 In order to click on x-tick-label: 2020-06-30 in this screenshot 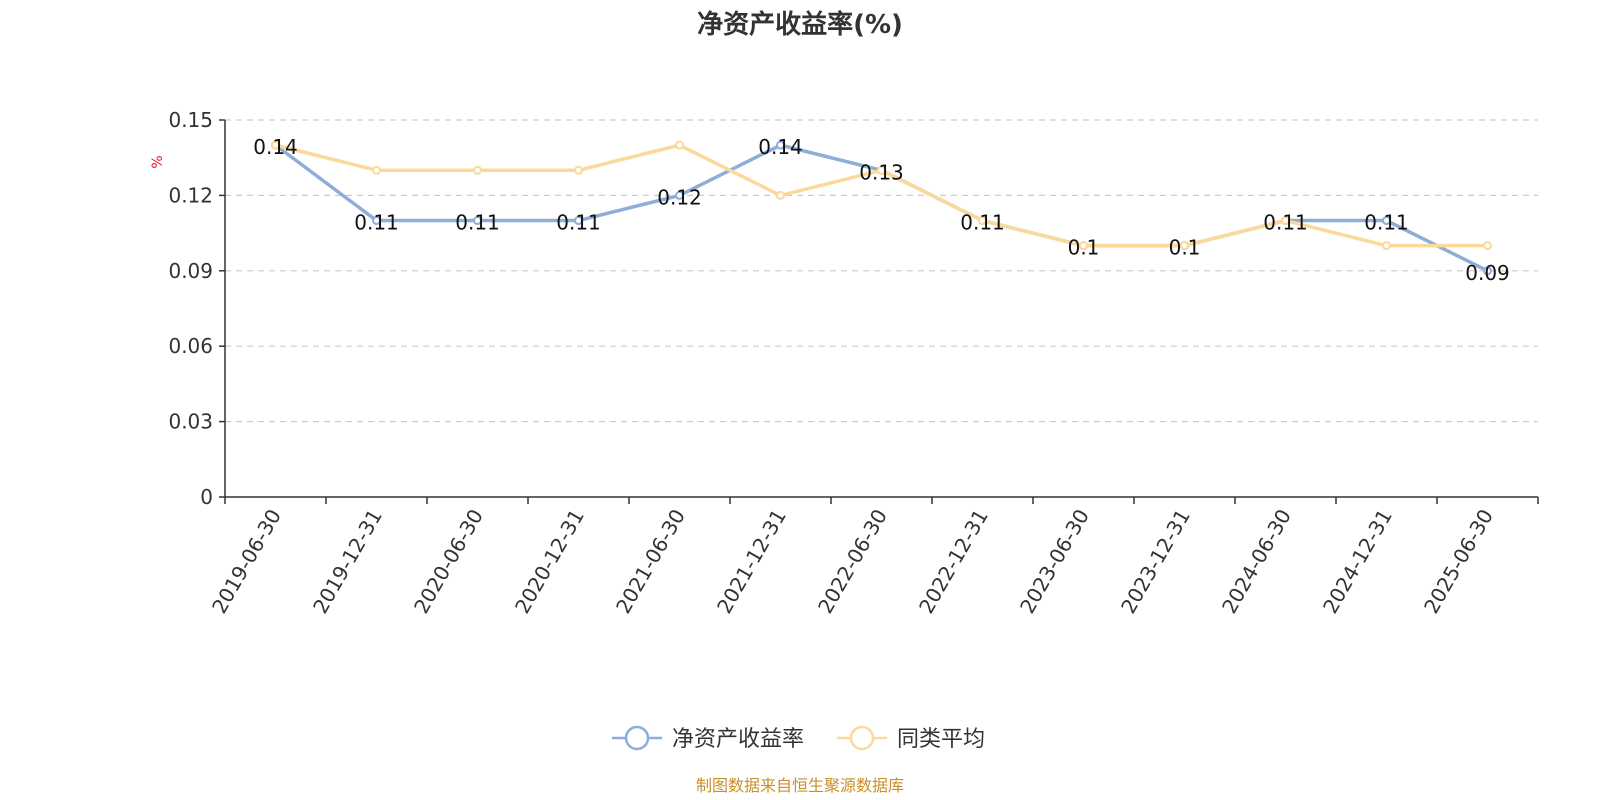, I will do `click(448, 561)`.